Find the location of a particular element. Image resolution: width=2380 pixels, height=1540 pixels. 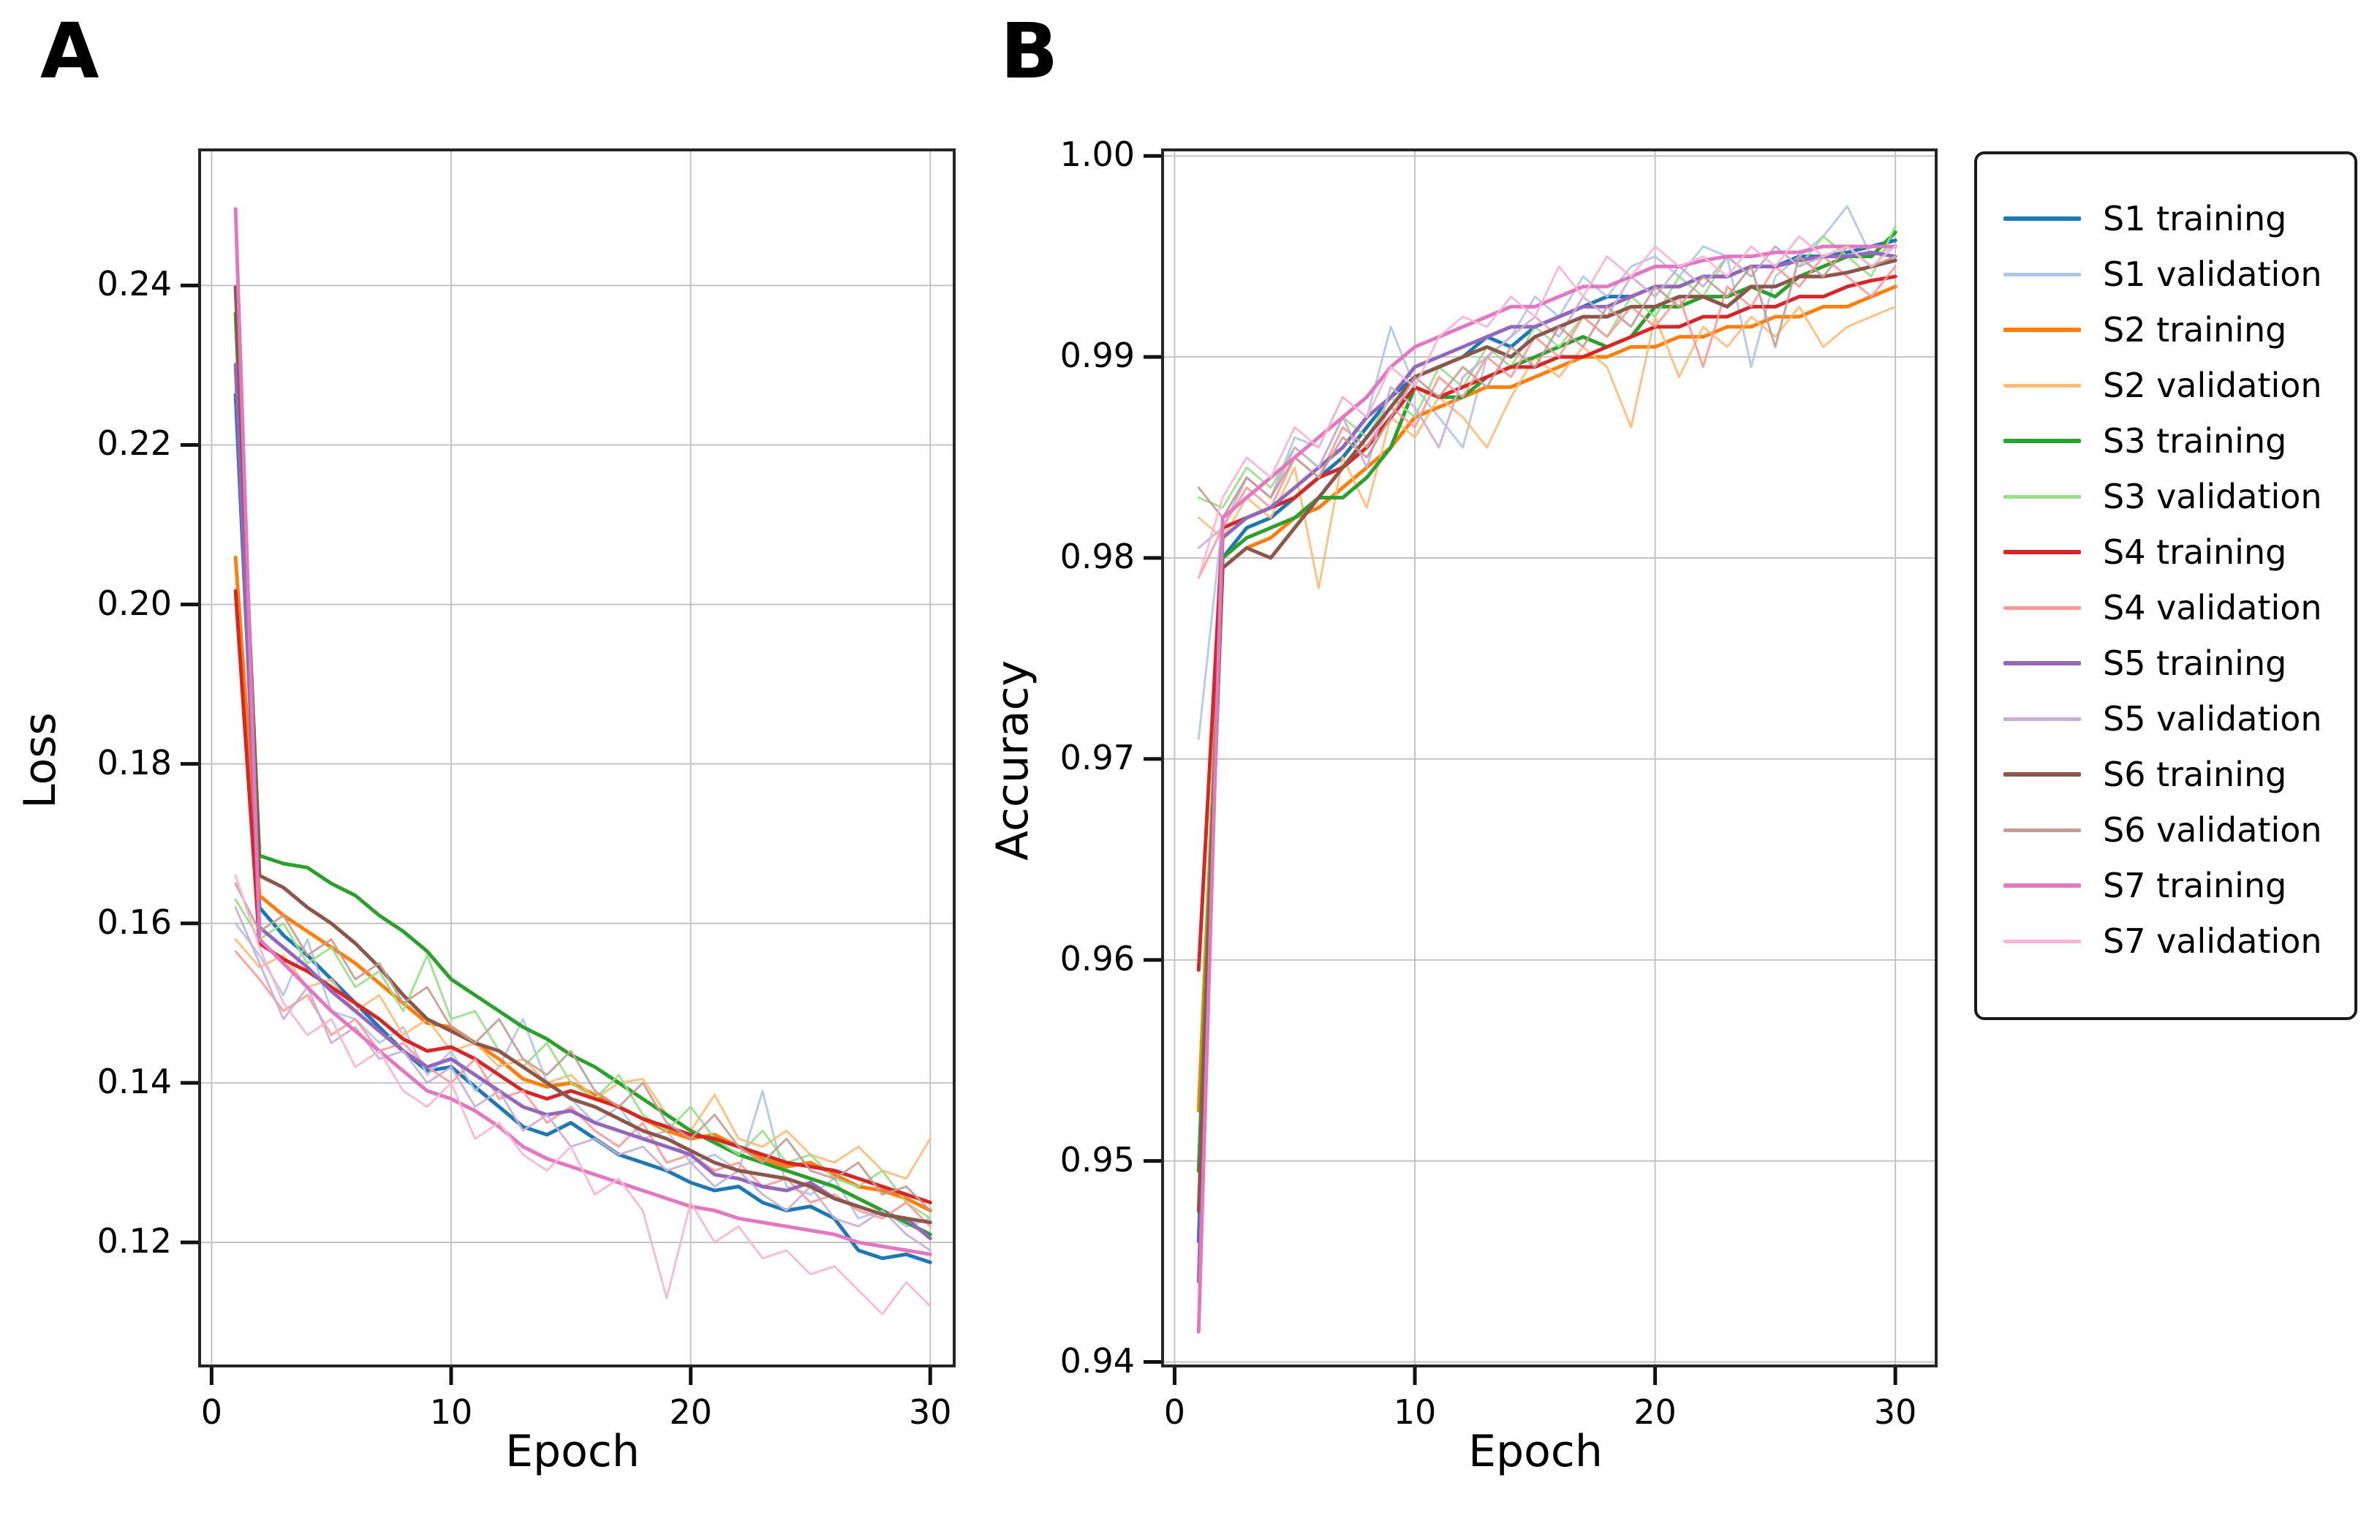

legend-label: S3 validation is located at coordinates (2212, 496).